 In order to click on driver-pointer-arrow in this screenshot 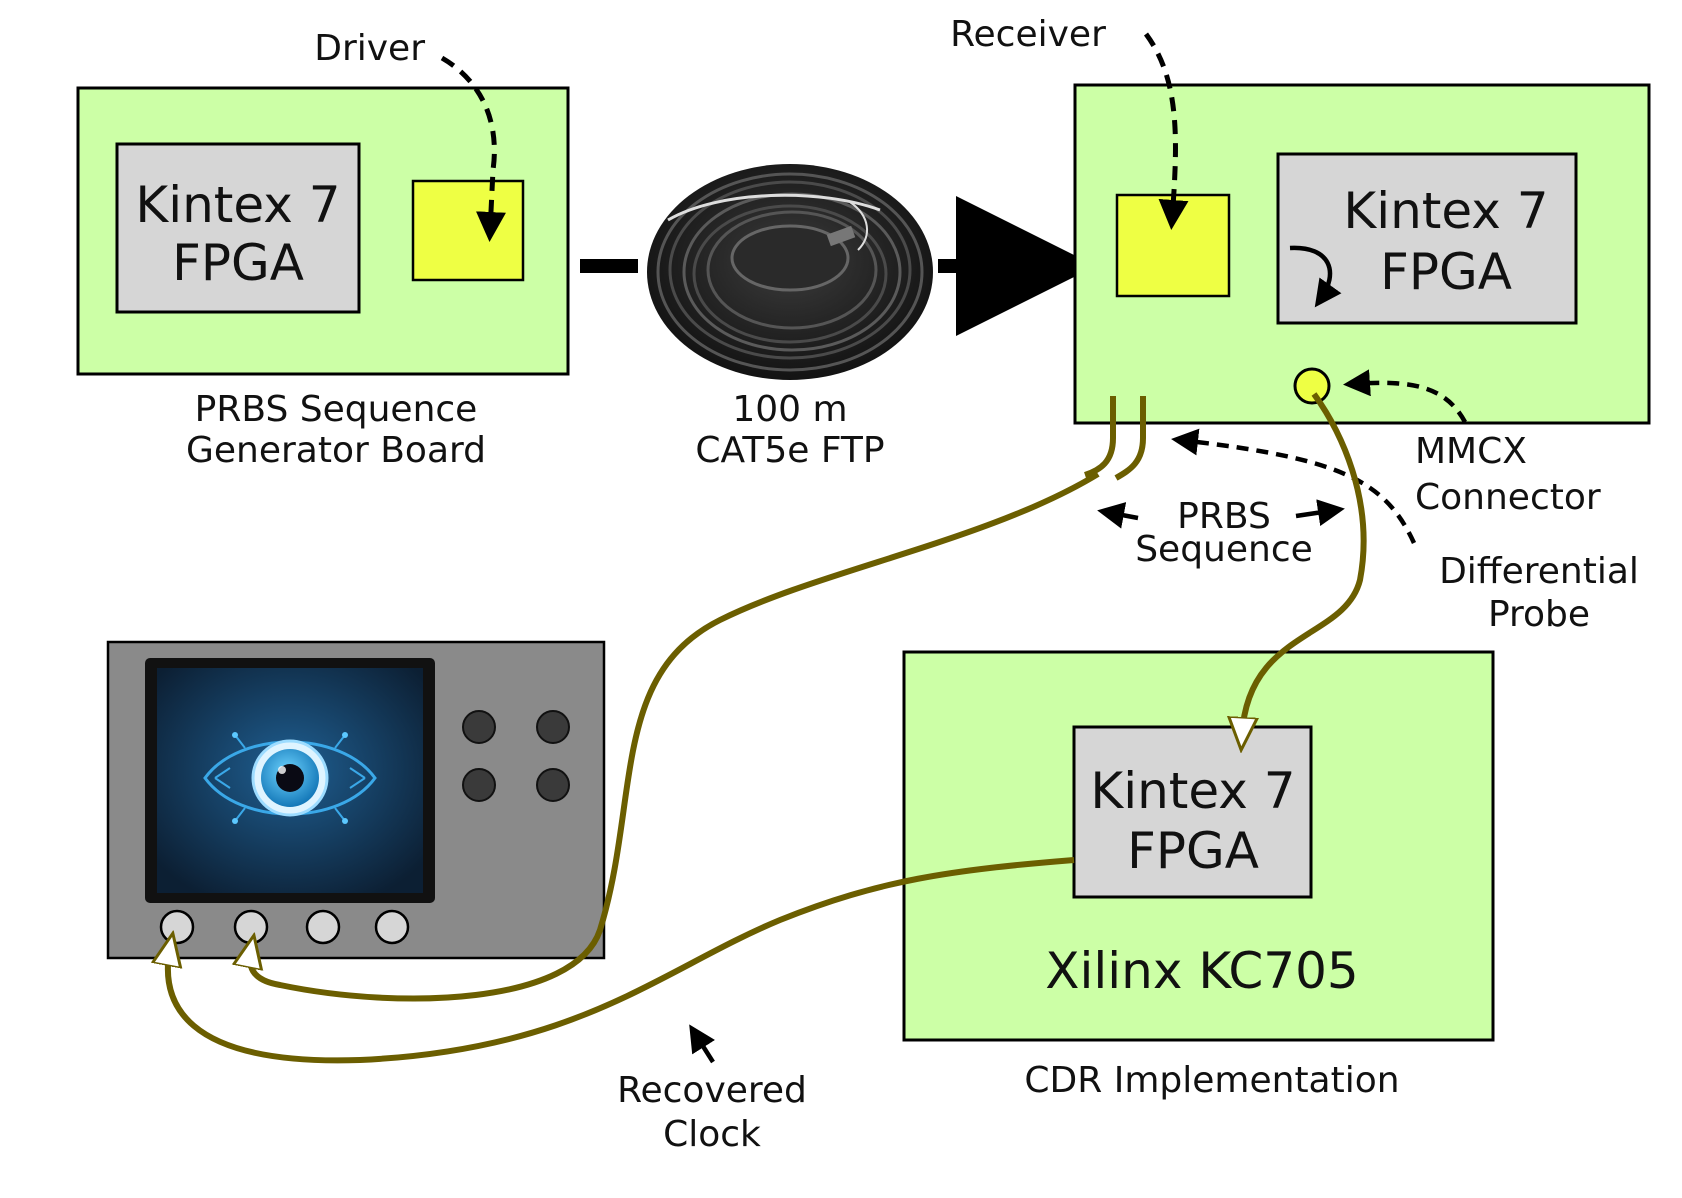, I will do `click(473, 148)`.